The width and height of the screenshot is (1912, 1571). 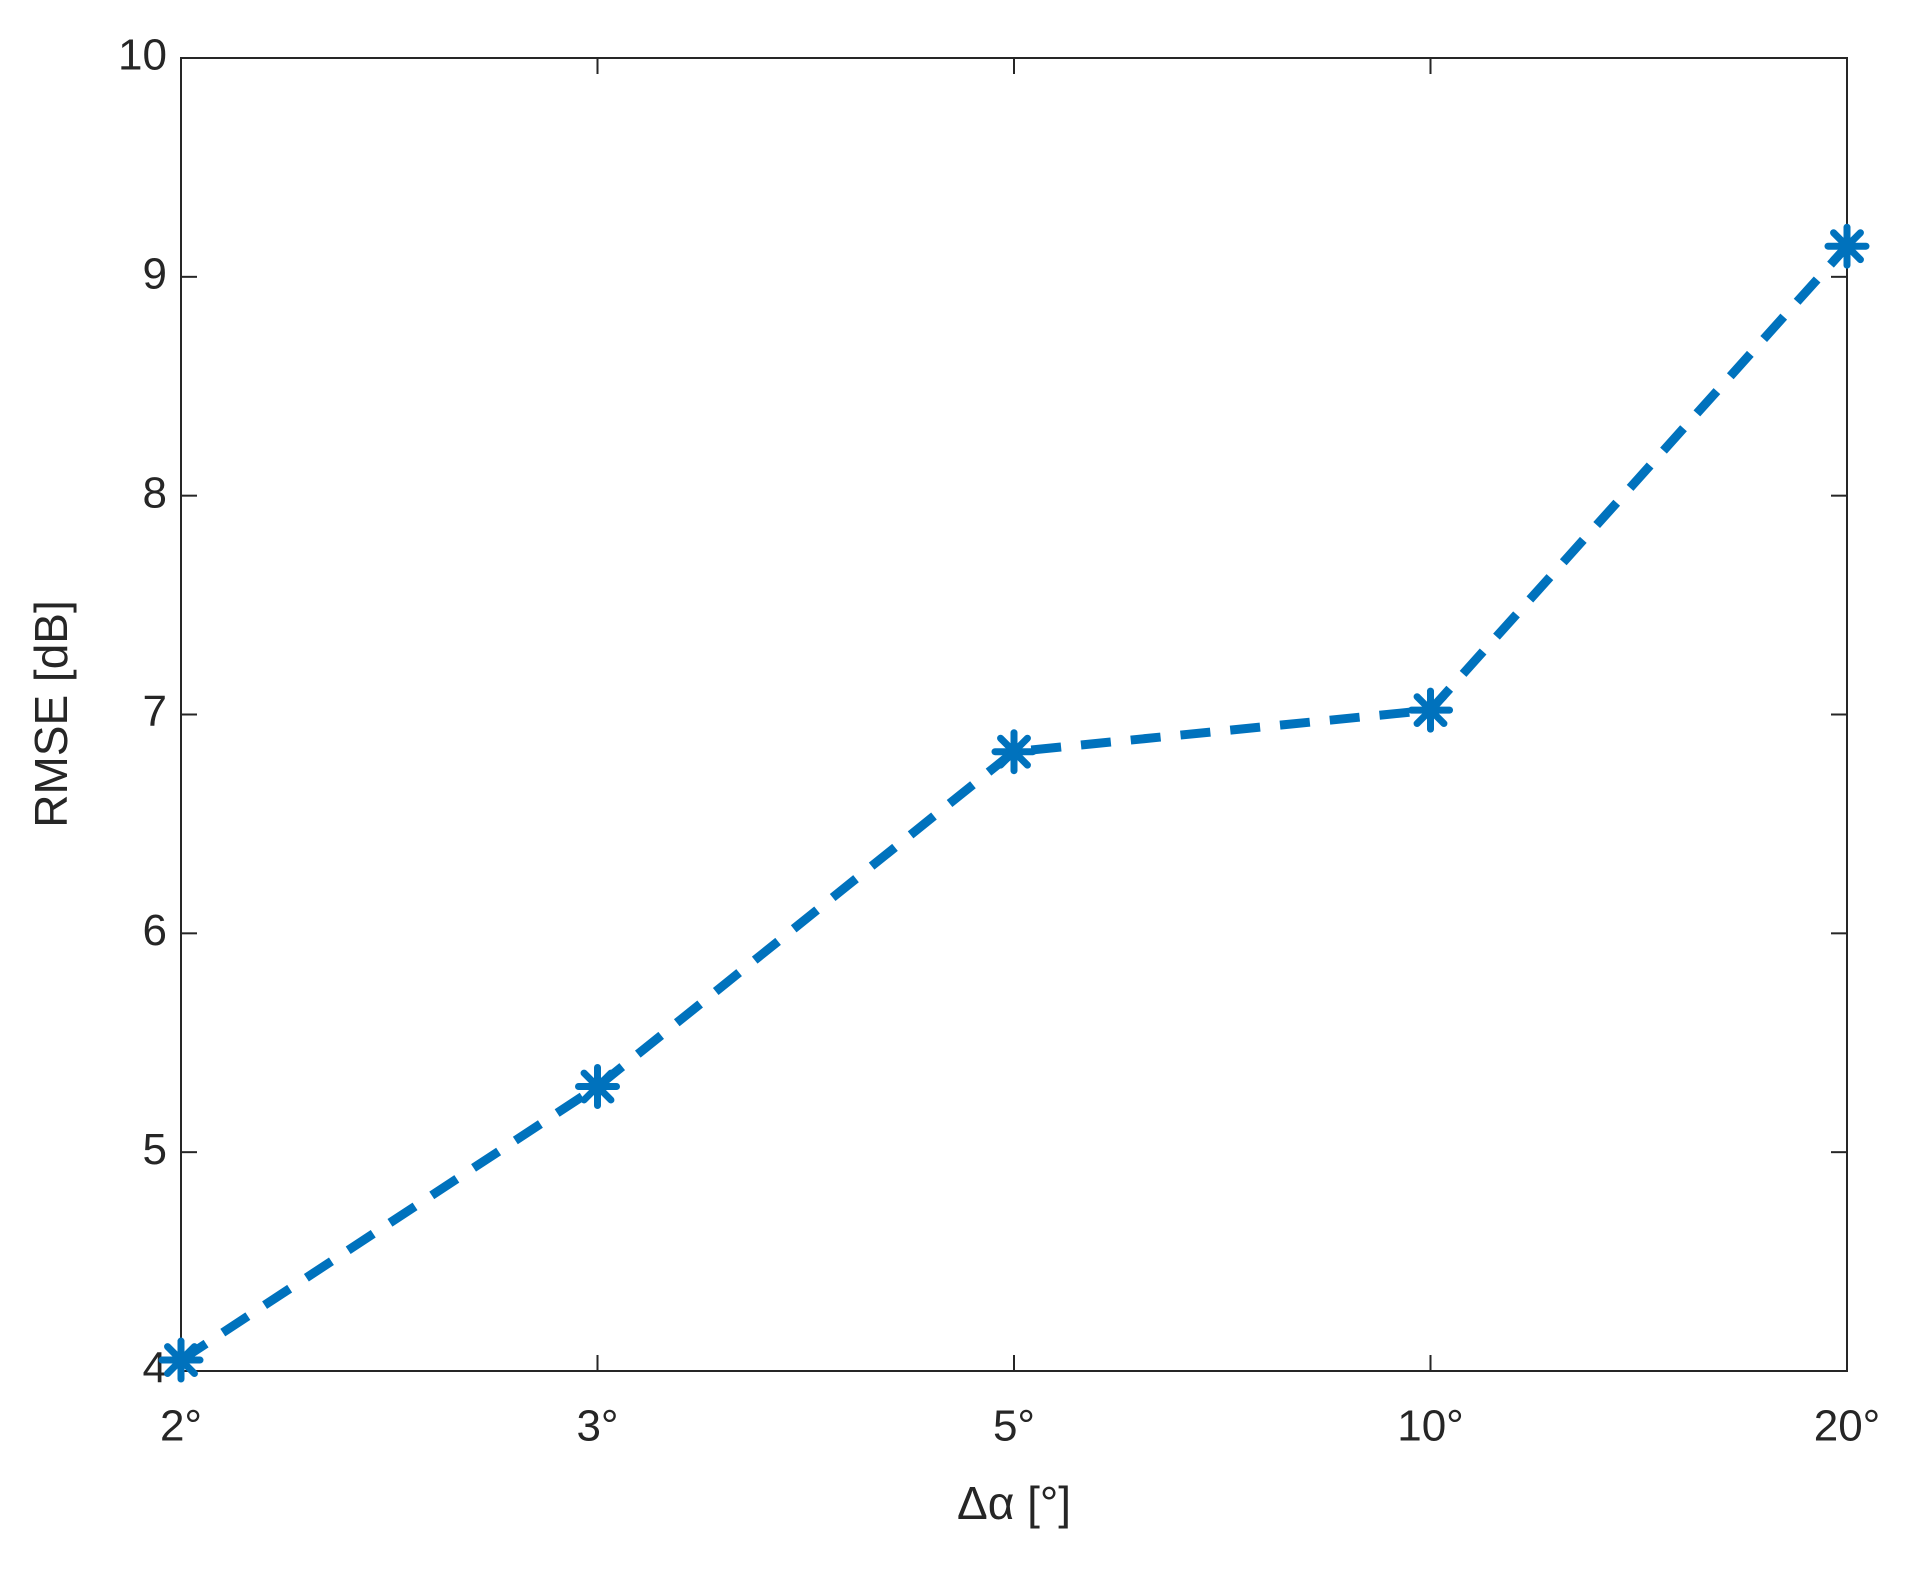 What do you see at coordinates (1014, 1426) in the screenshot?
I see `x-tick-label: 5°` at bounding box center [1014, 1426].